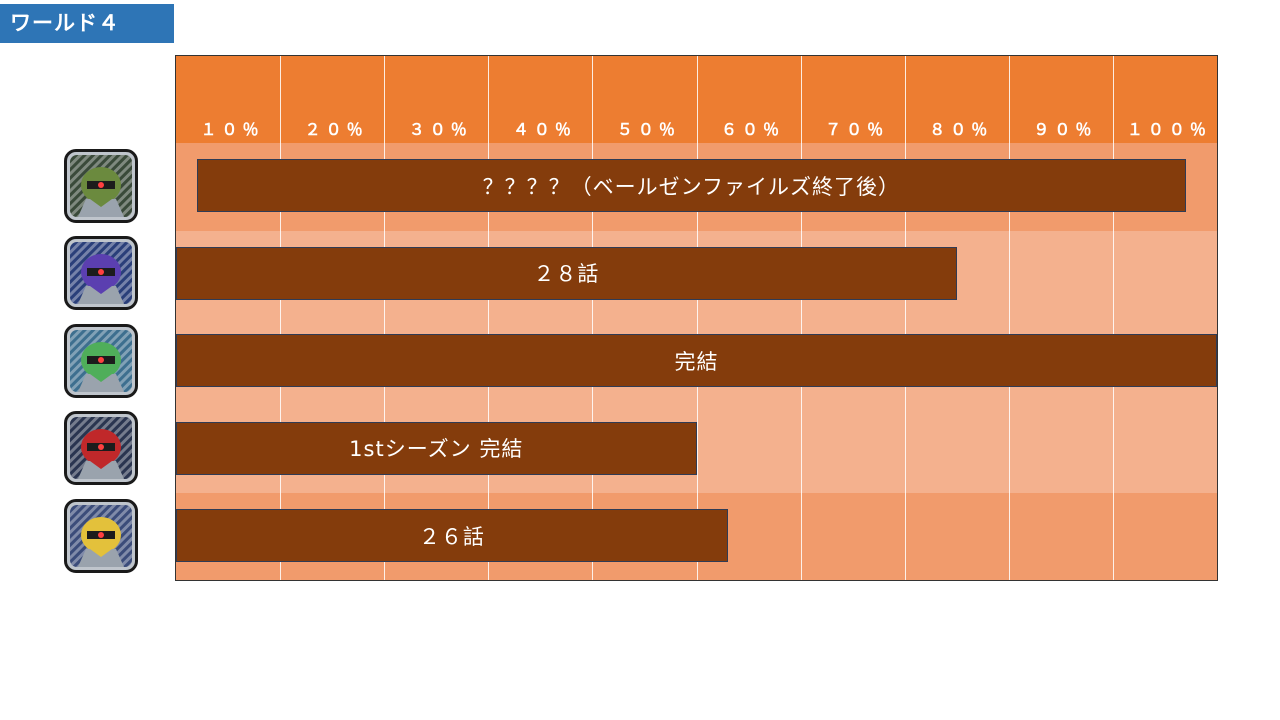  I want to click on x-tick-label: ６０％, so click(753, 129).